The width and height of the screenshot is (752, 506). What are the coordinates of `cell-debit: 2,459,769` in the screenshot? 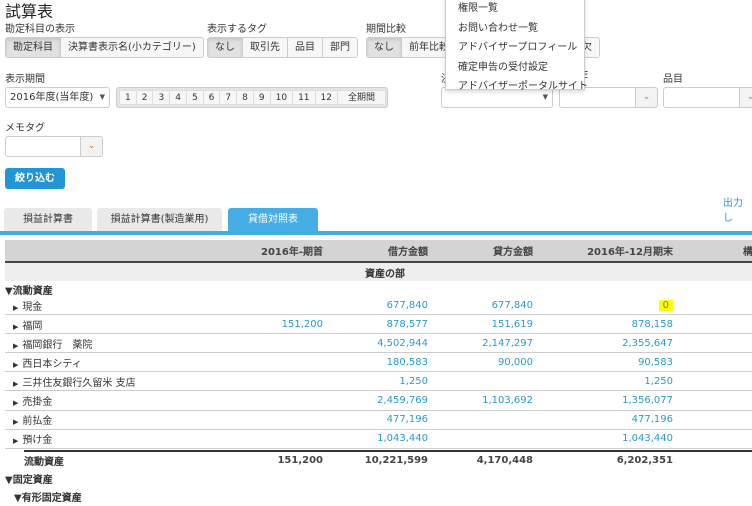 It's located at (402, 400).